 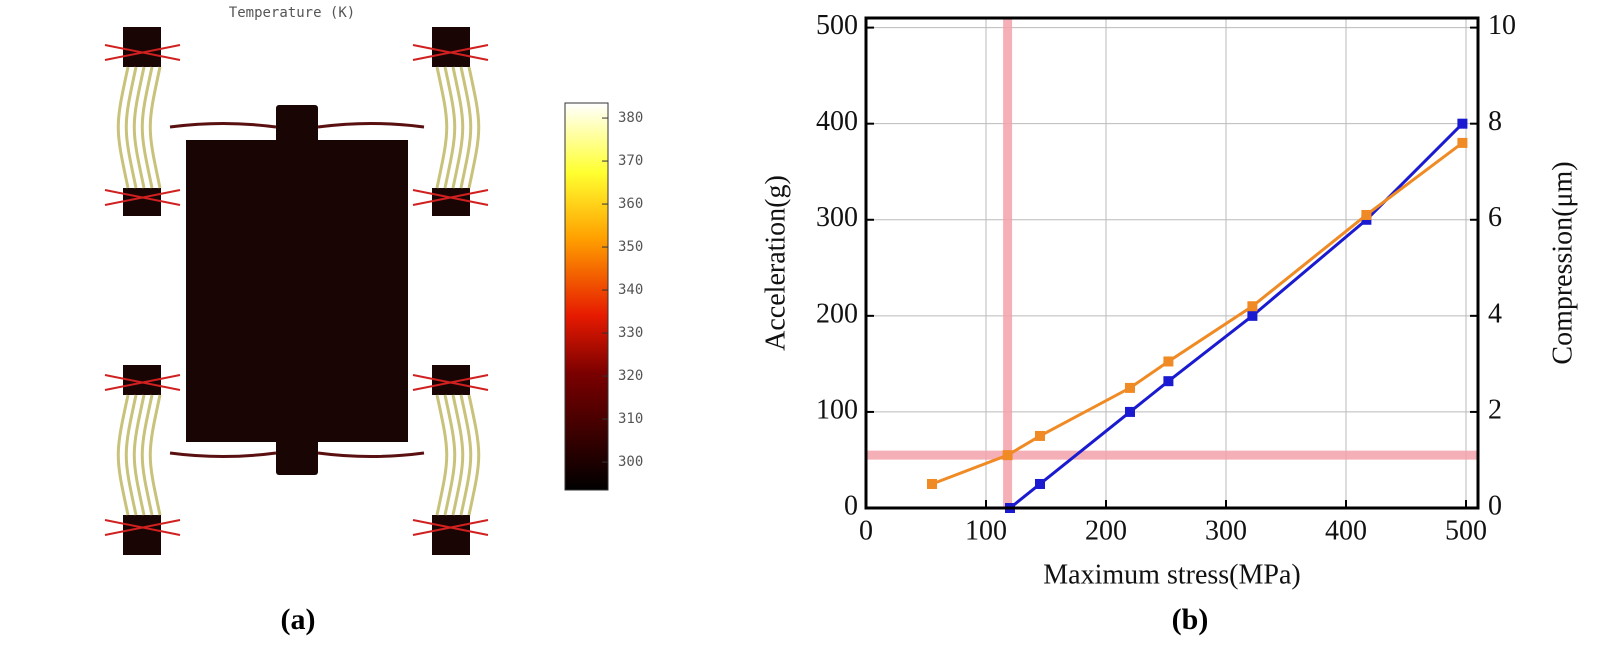 What do you see at coordinates (1495, 409) in the screenshot?
I see `y2-tick-label: 2` at bounding box center [1495, 409].